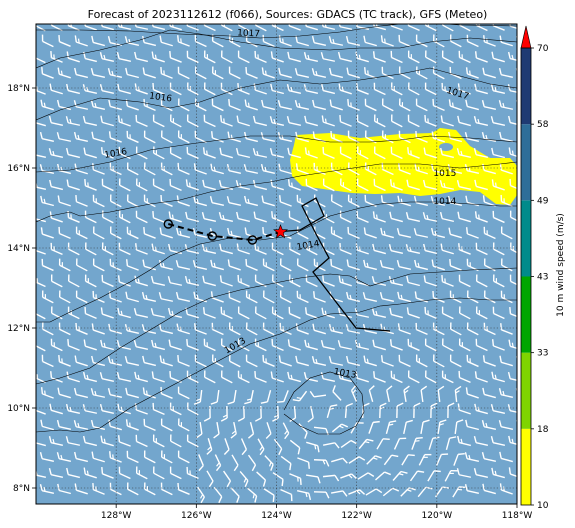 This screenshot has width=575, height=528. Describe the element at coordinates (403, 166) in the screenshot. I see `high-wind-area` at that location.